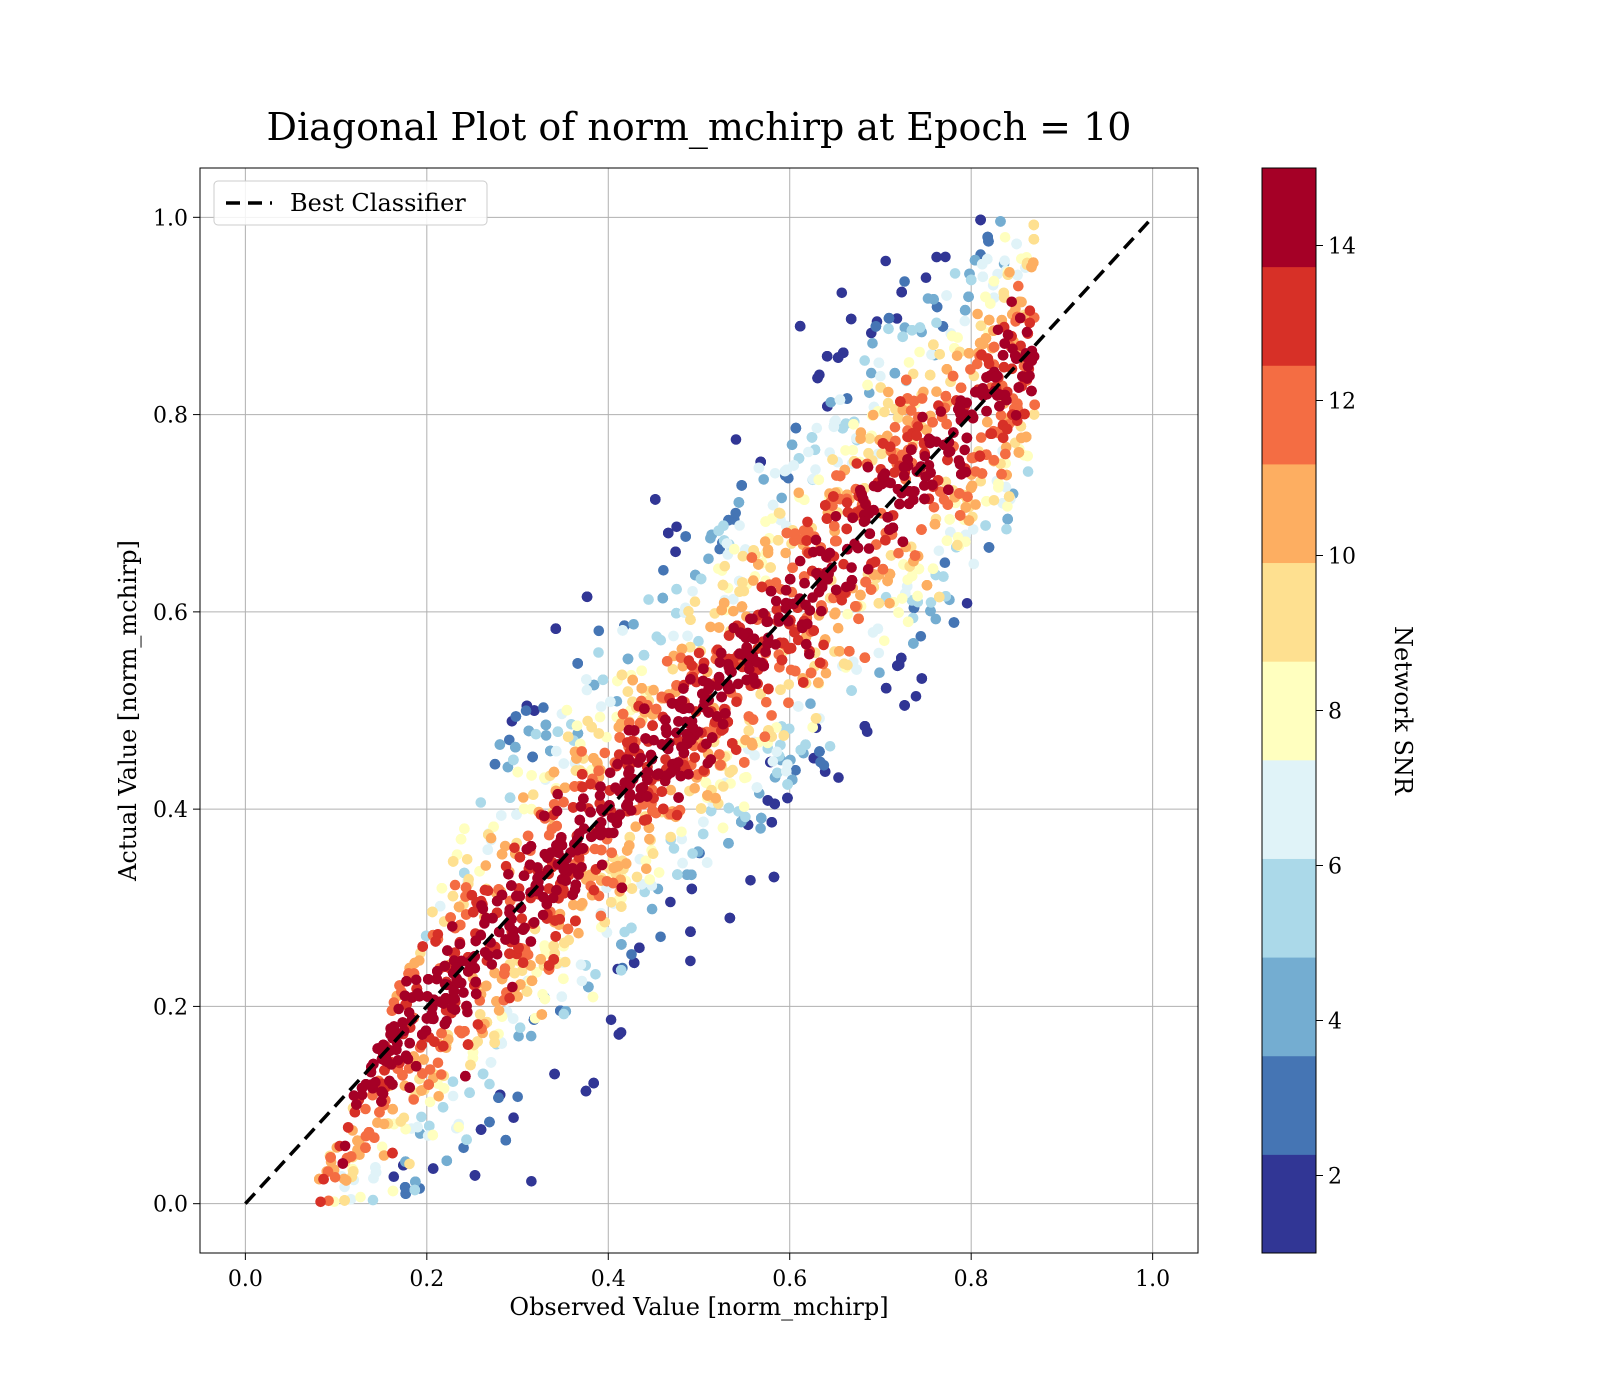 This screenshot has height=1400, width=1600. What do you see at coordinates (350, 203) in the screenshot?
I see `legend-box` at bounding box center [350, 203].